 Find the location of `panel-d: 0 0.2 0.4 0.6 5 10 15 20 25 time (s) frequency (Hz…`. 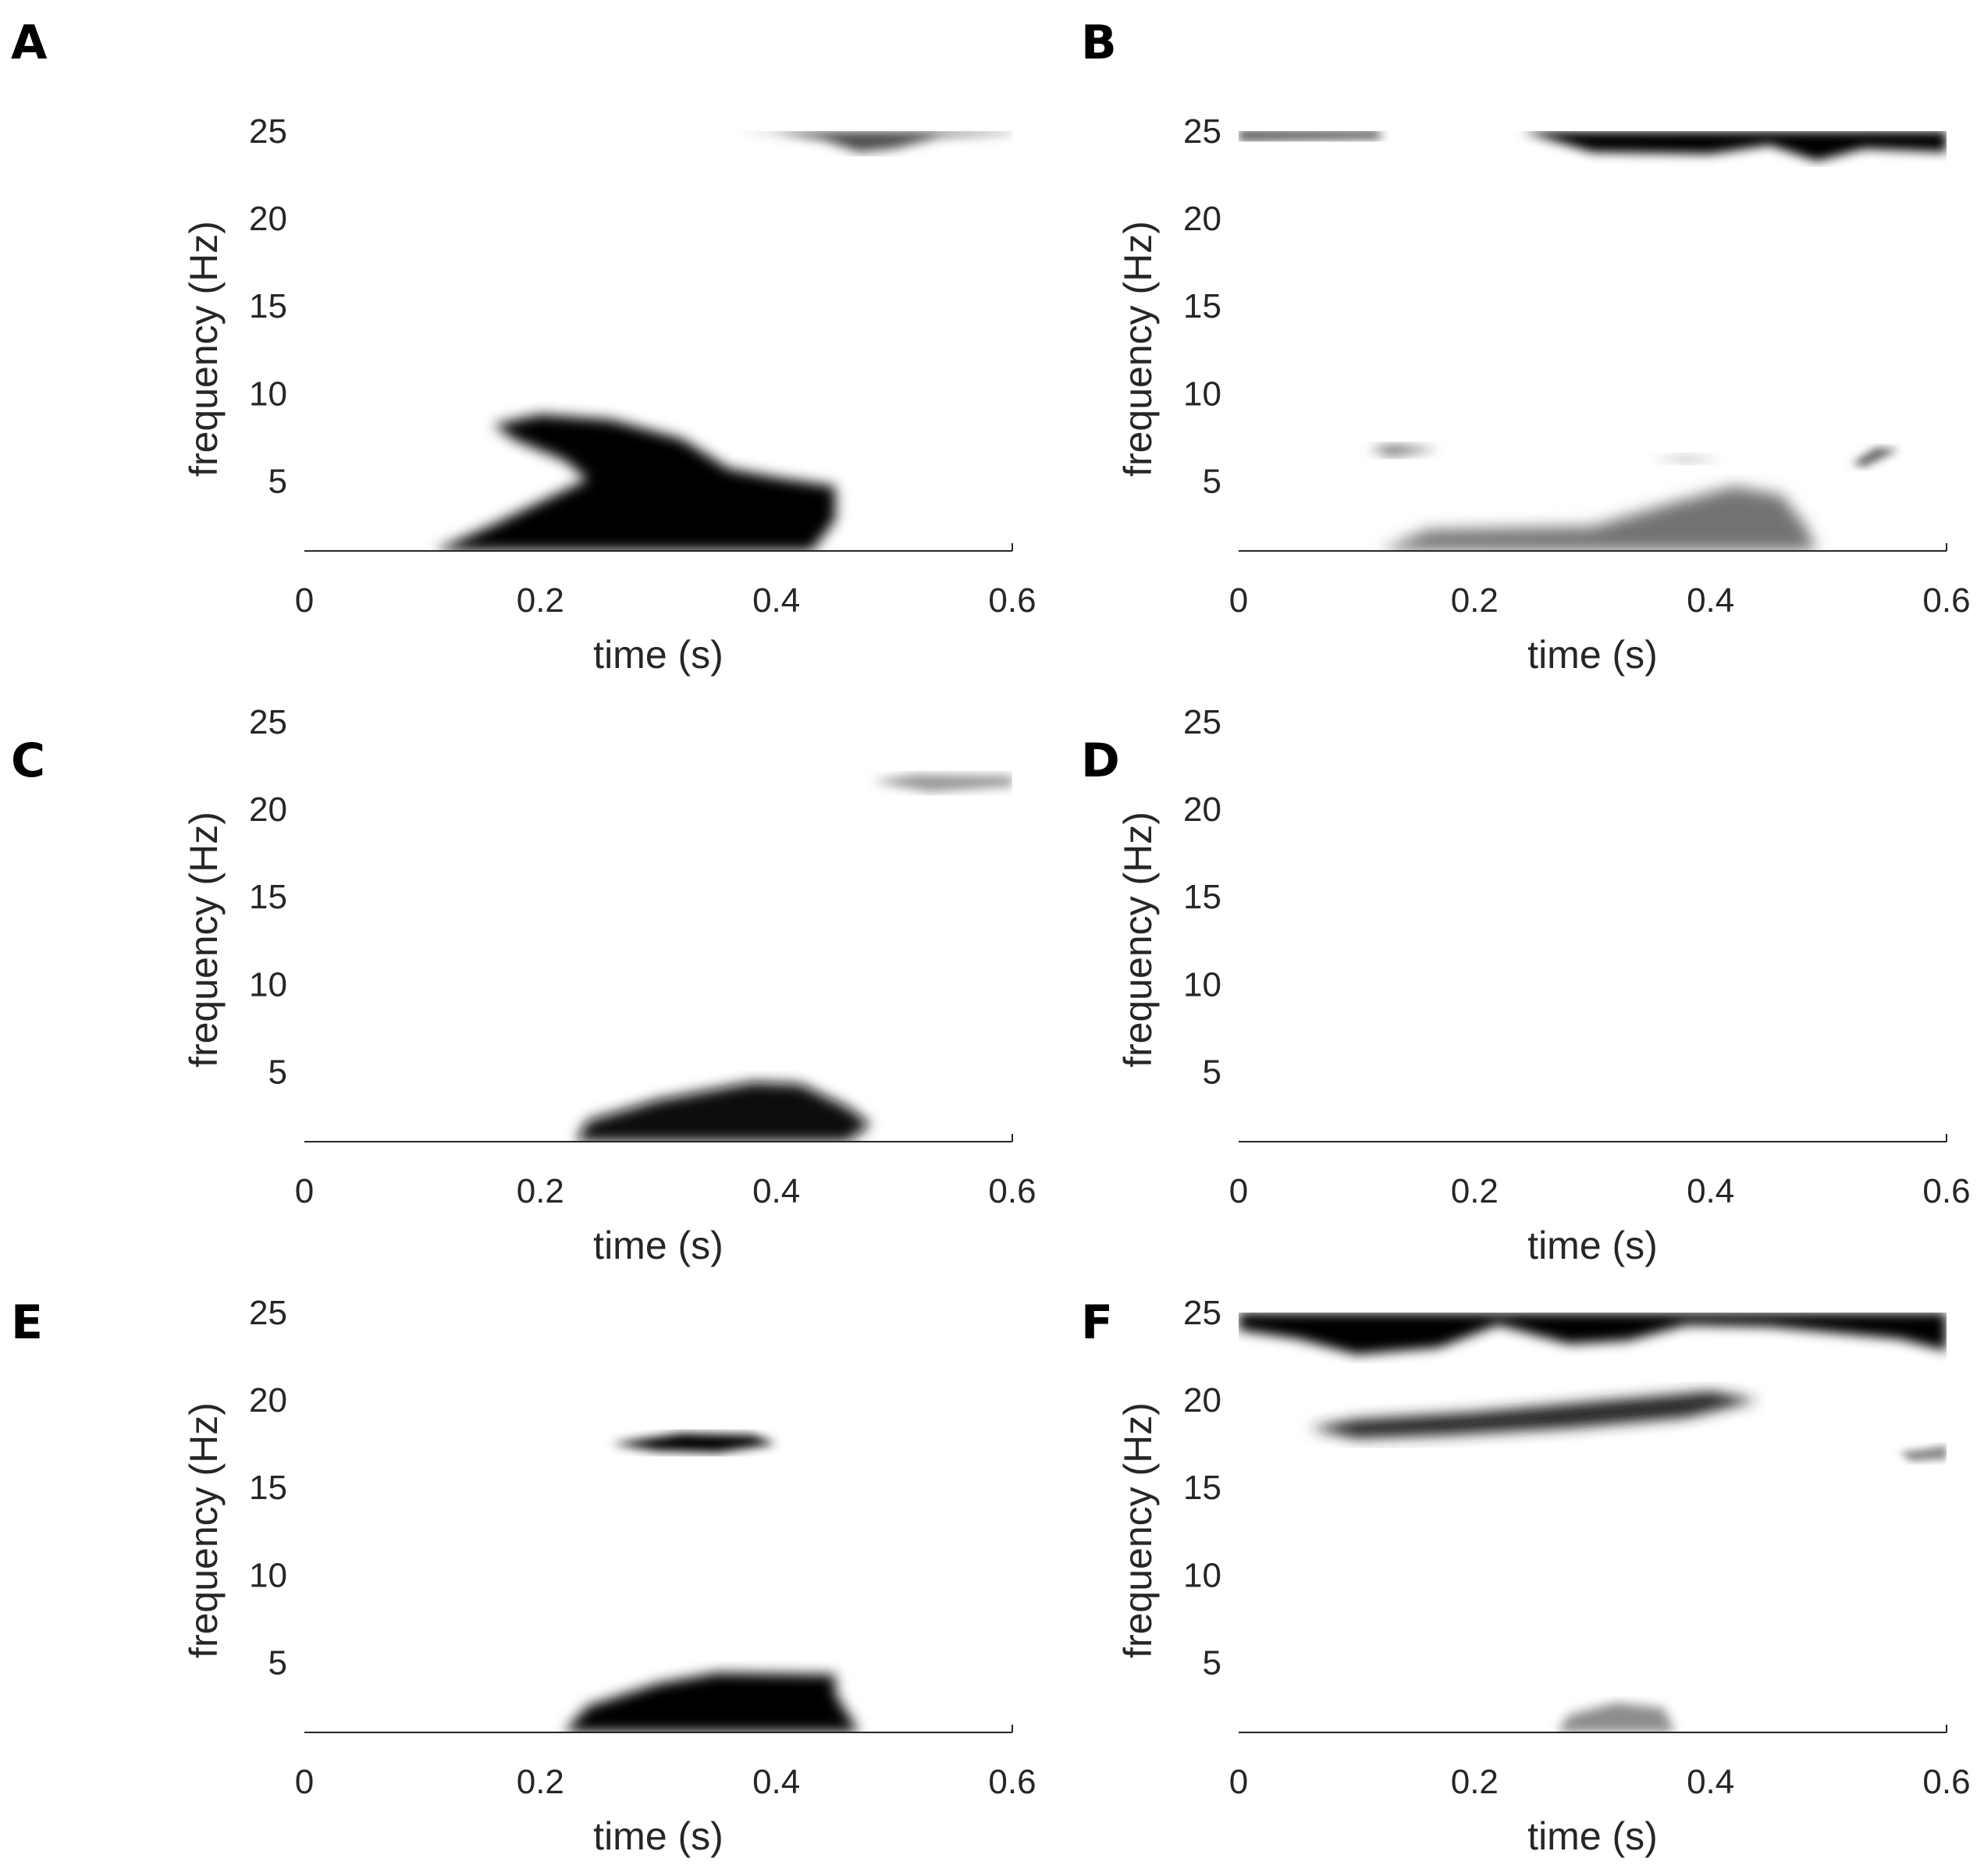

panel-d: 0 0.2 0.4 0.6 5 10 15 20 25 time (s) frequency (Hz… is located at coordinates (1526, 985).